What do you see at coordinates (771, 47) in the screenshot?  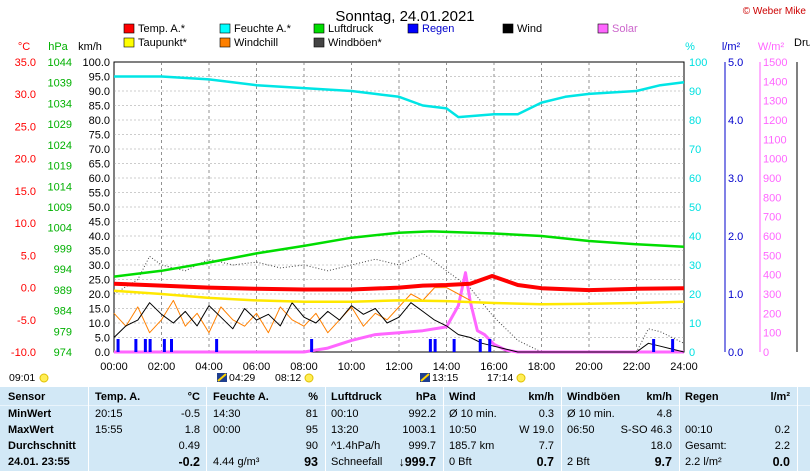 I see `solar-axis-unit: W/m²` at bounding box center [771, 47].